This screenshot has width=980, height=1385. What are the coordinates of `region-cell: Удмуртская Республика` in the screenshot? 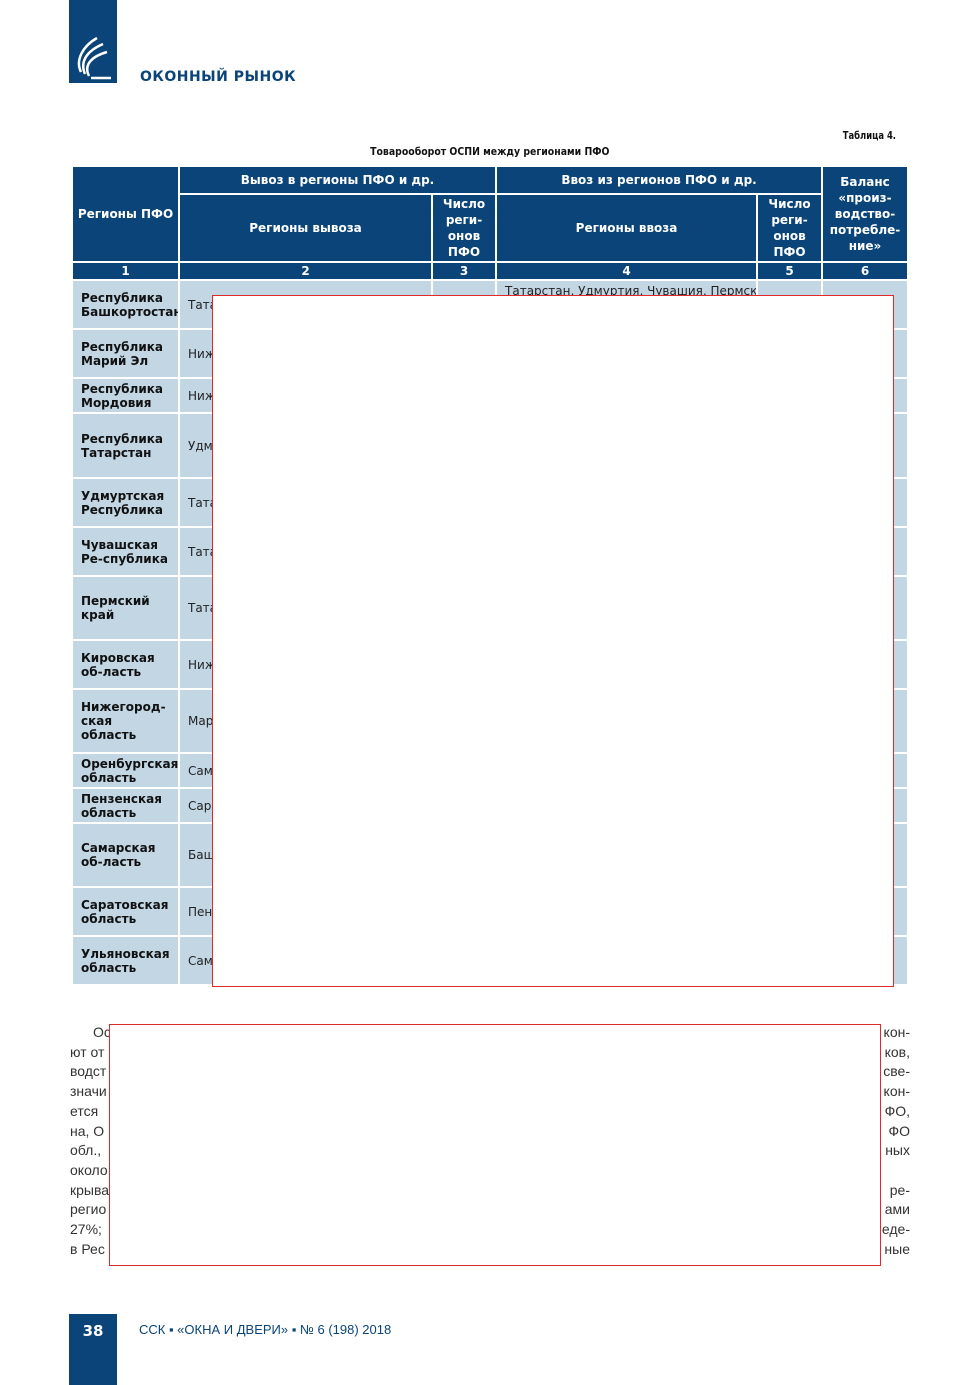 It's located at (125, 502).